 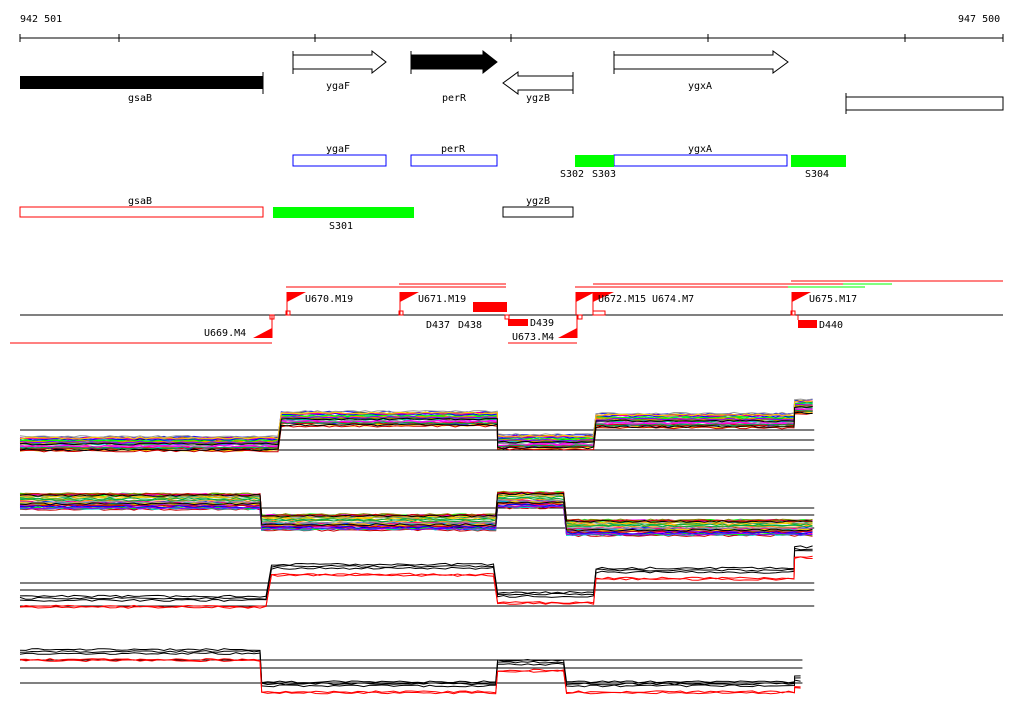 I want to click on gene-perR: perR, so click(x=454, y=76).